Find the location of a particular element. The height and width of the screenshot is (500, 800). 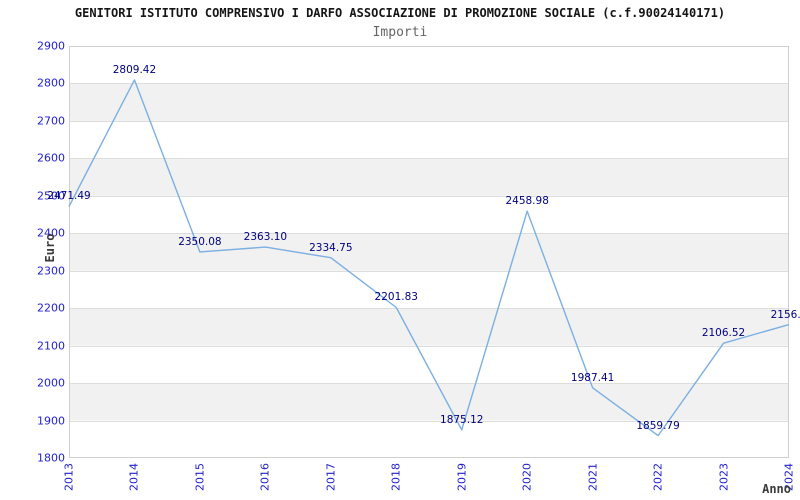

chart-subtitle: Importi is located at coordinates (400, 32).